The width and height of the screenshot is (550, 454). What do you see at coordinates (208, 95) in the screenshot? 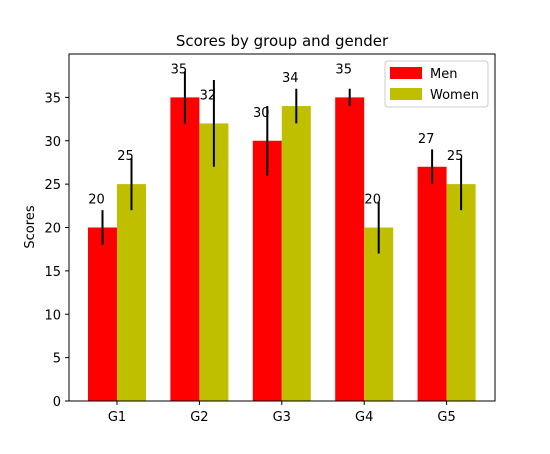
I see `bar-label-women-g2: 32` at bounding box center [208, 95].